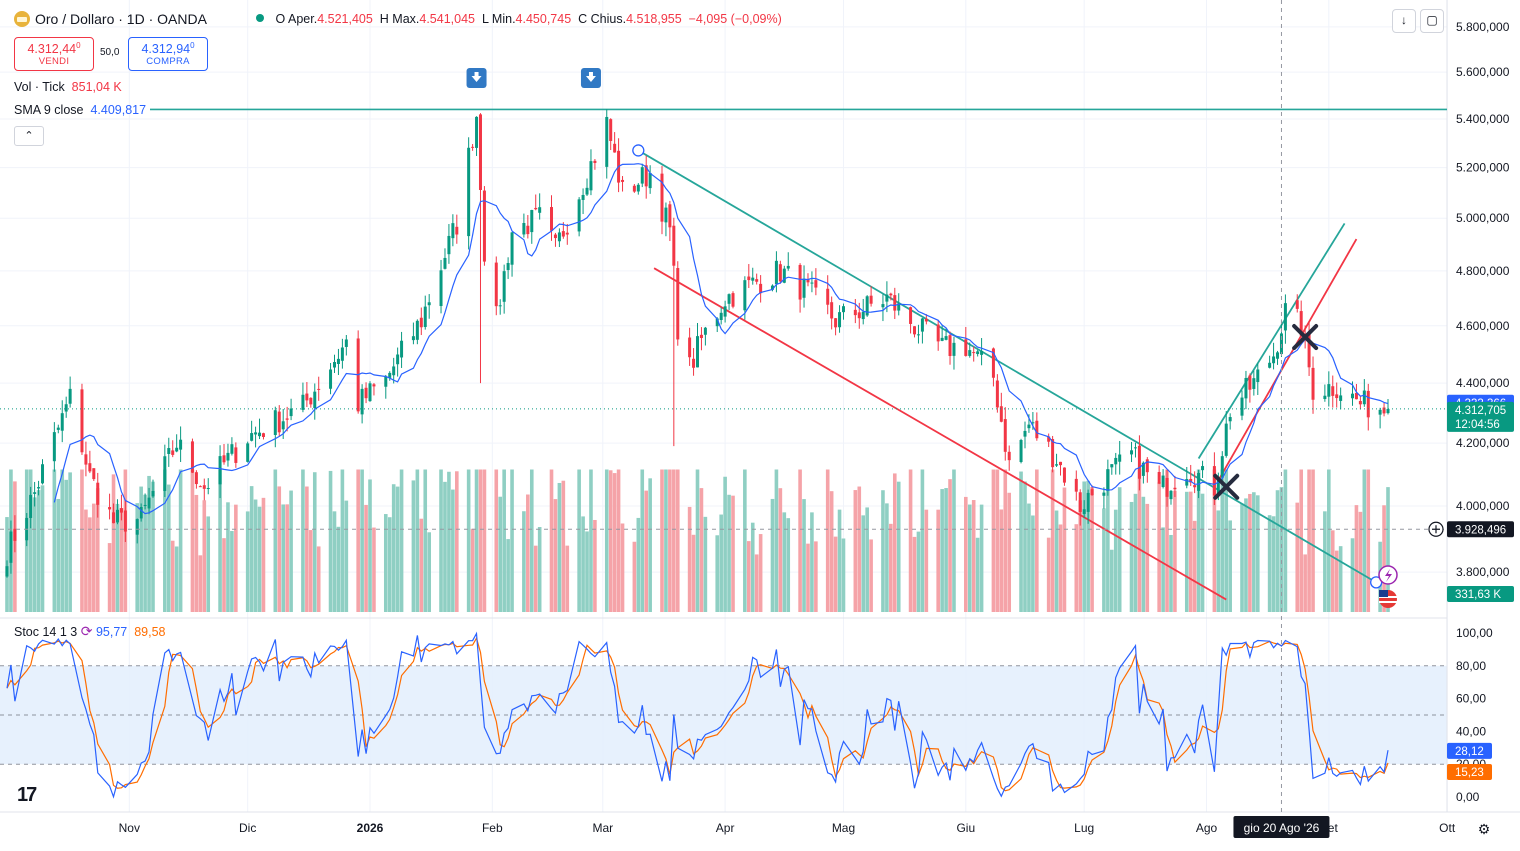 Image resolution: width=1520 pixels, height=851 pixels. Describe the element at coordinates (1404, 21) in the screenshot. I see `download-button: ↓` at that location.